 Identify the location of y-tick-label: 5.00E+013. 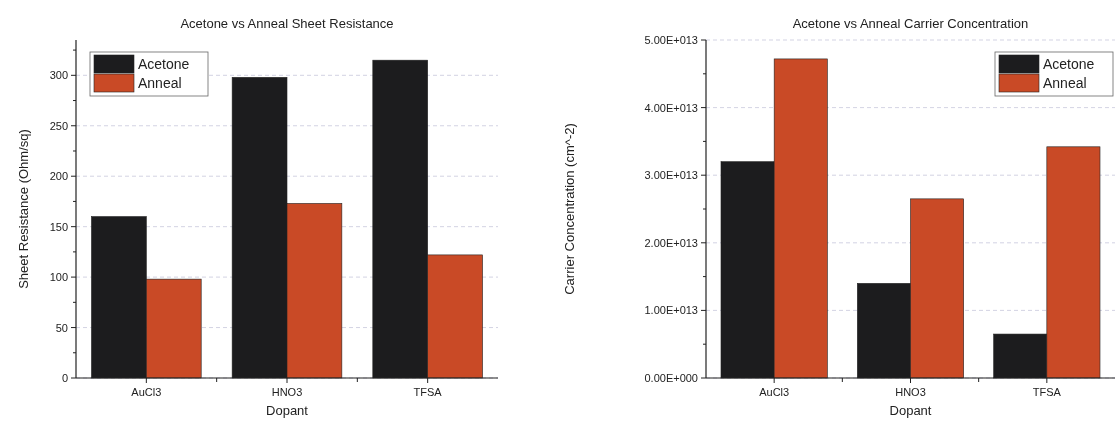
(671, 40).